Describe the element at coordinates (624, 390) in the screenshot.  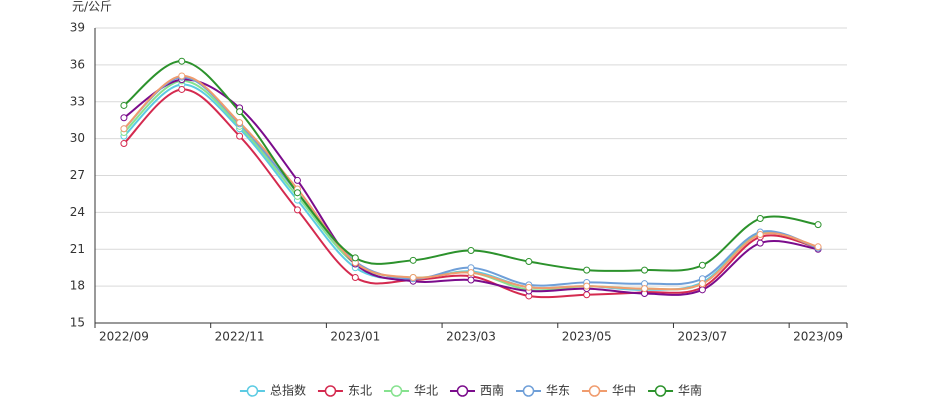
I see `legend-label: 华中` at that location.